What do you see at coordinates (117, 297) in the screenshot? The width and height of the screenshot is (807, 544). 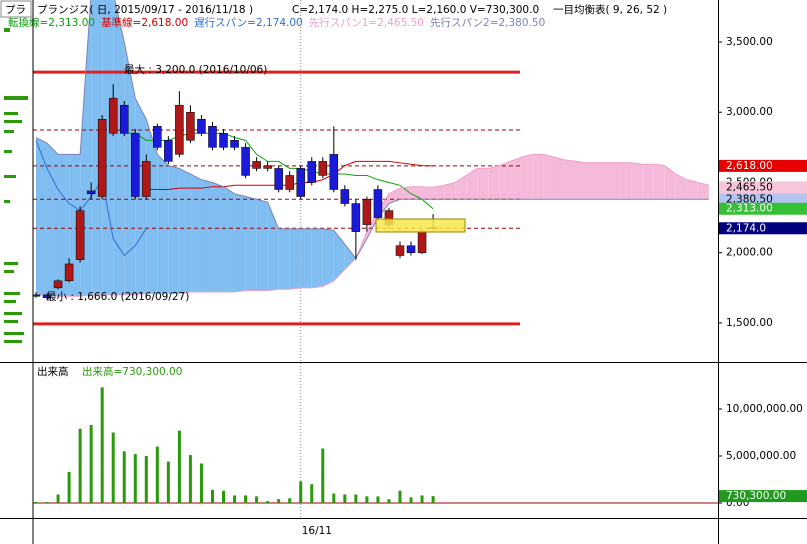 I see `min-annotation: 最小 : 1,666.0 (2016/09/27)` at bounding box center [117, 297].